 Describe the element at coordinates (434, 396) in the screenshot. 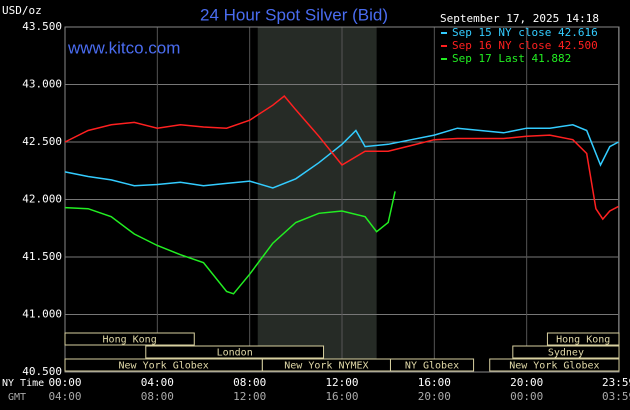

I see `x2-tick-label: 20:00` at that location.